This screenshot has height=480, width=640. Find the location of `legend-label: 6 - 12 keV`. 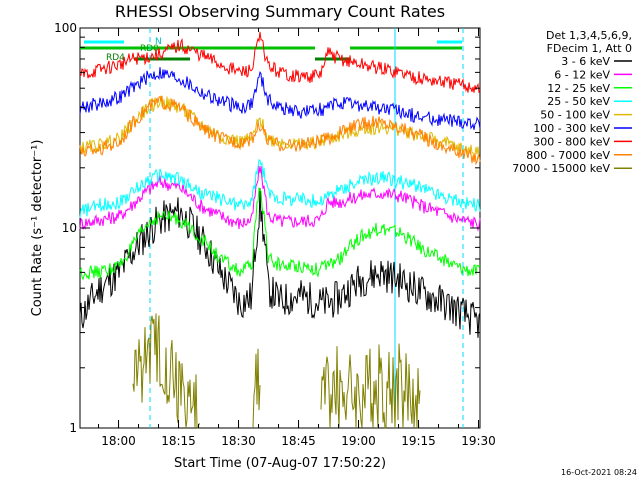

legend-label: 6 - 12 keV is located at coordinates (582, 74).